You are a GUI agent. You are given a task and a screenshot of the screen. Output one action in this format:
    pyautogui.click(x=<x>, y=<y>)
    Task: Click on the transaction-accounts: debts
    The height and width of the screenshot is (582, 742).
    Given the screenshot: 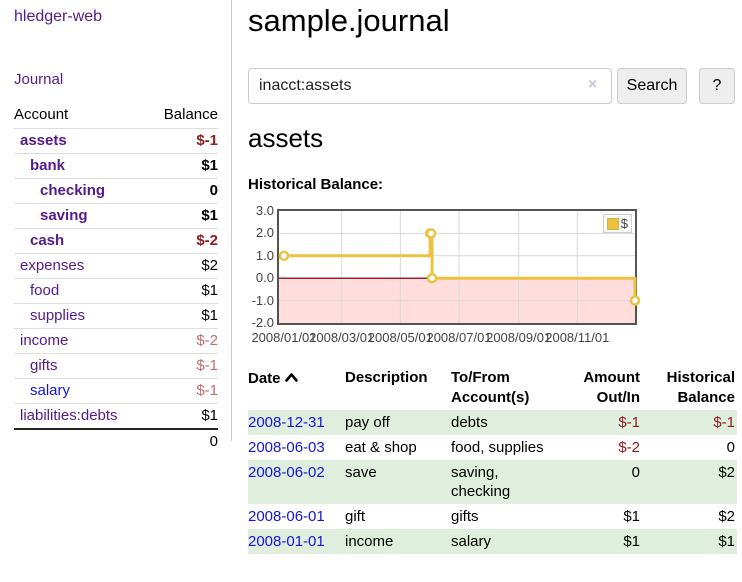 What is the action you would take?
    pyautogui.click(x=506, y=422)
    